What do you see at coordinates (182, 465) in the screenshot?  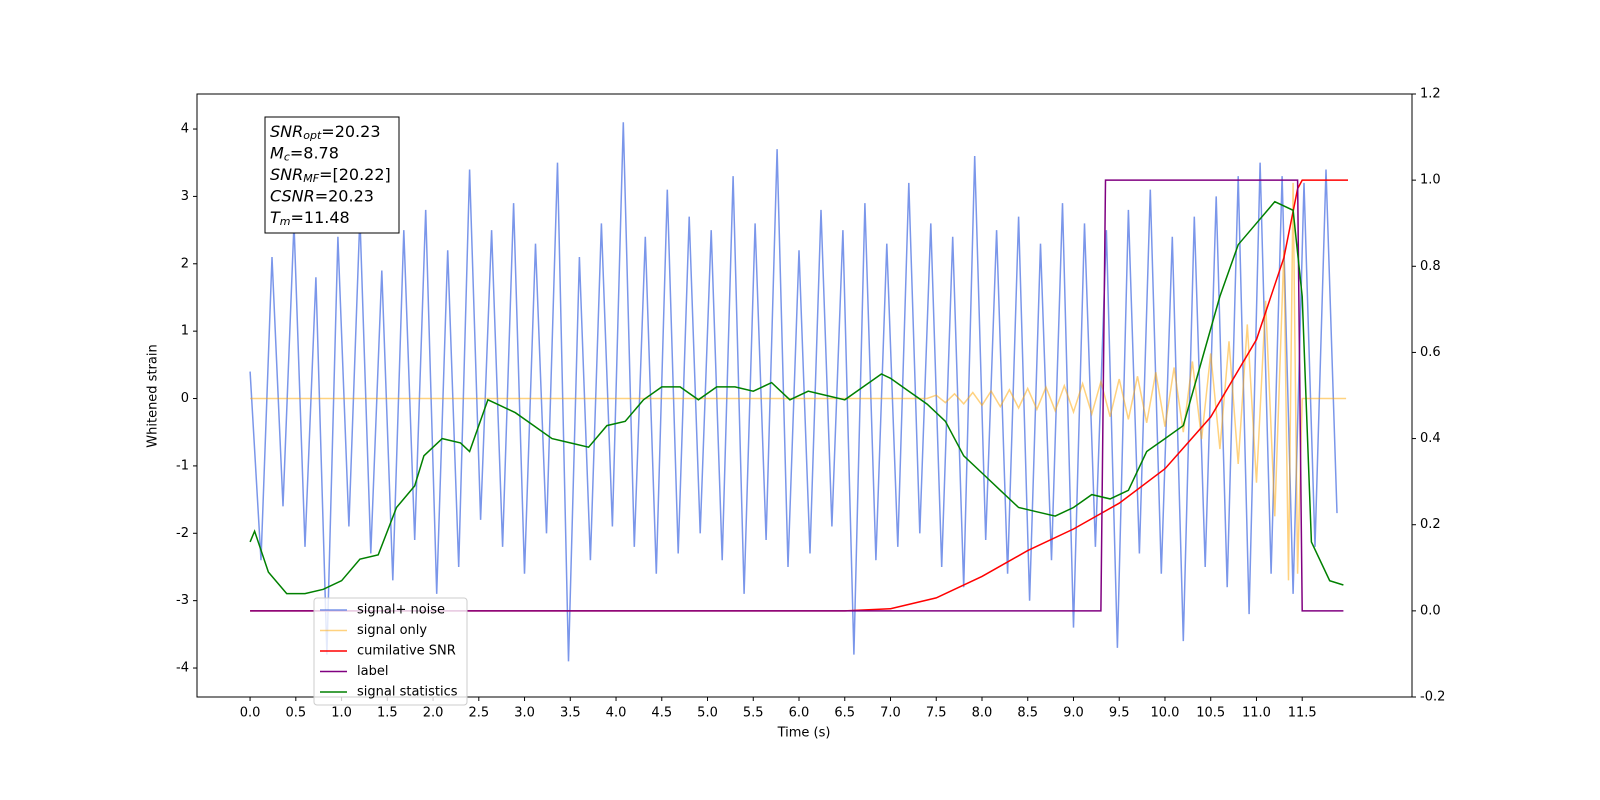 I see `y-tick-label: -1` at bounding box center [182, 465].